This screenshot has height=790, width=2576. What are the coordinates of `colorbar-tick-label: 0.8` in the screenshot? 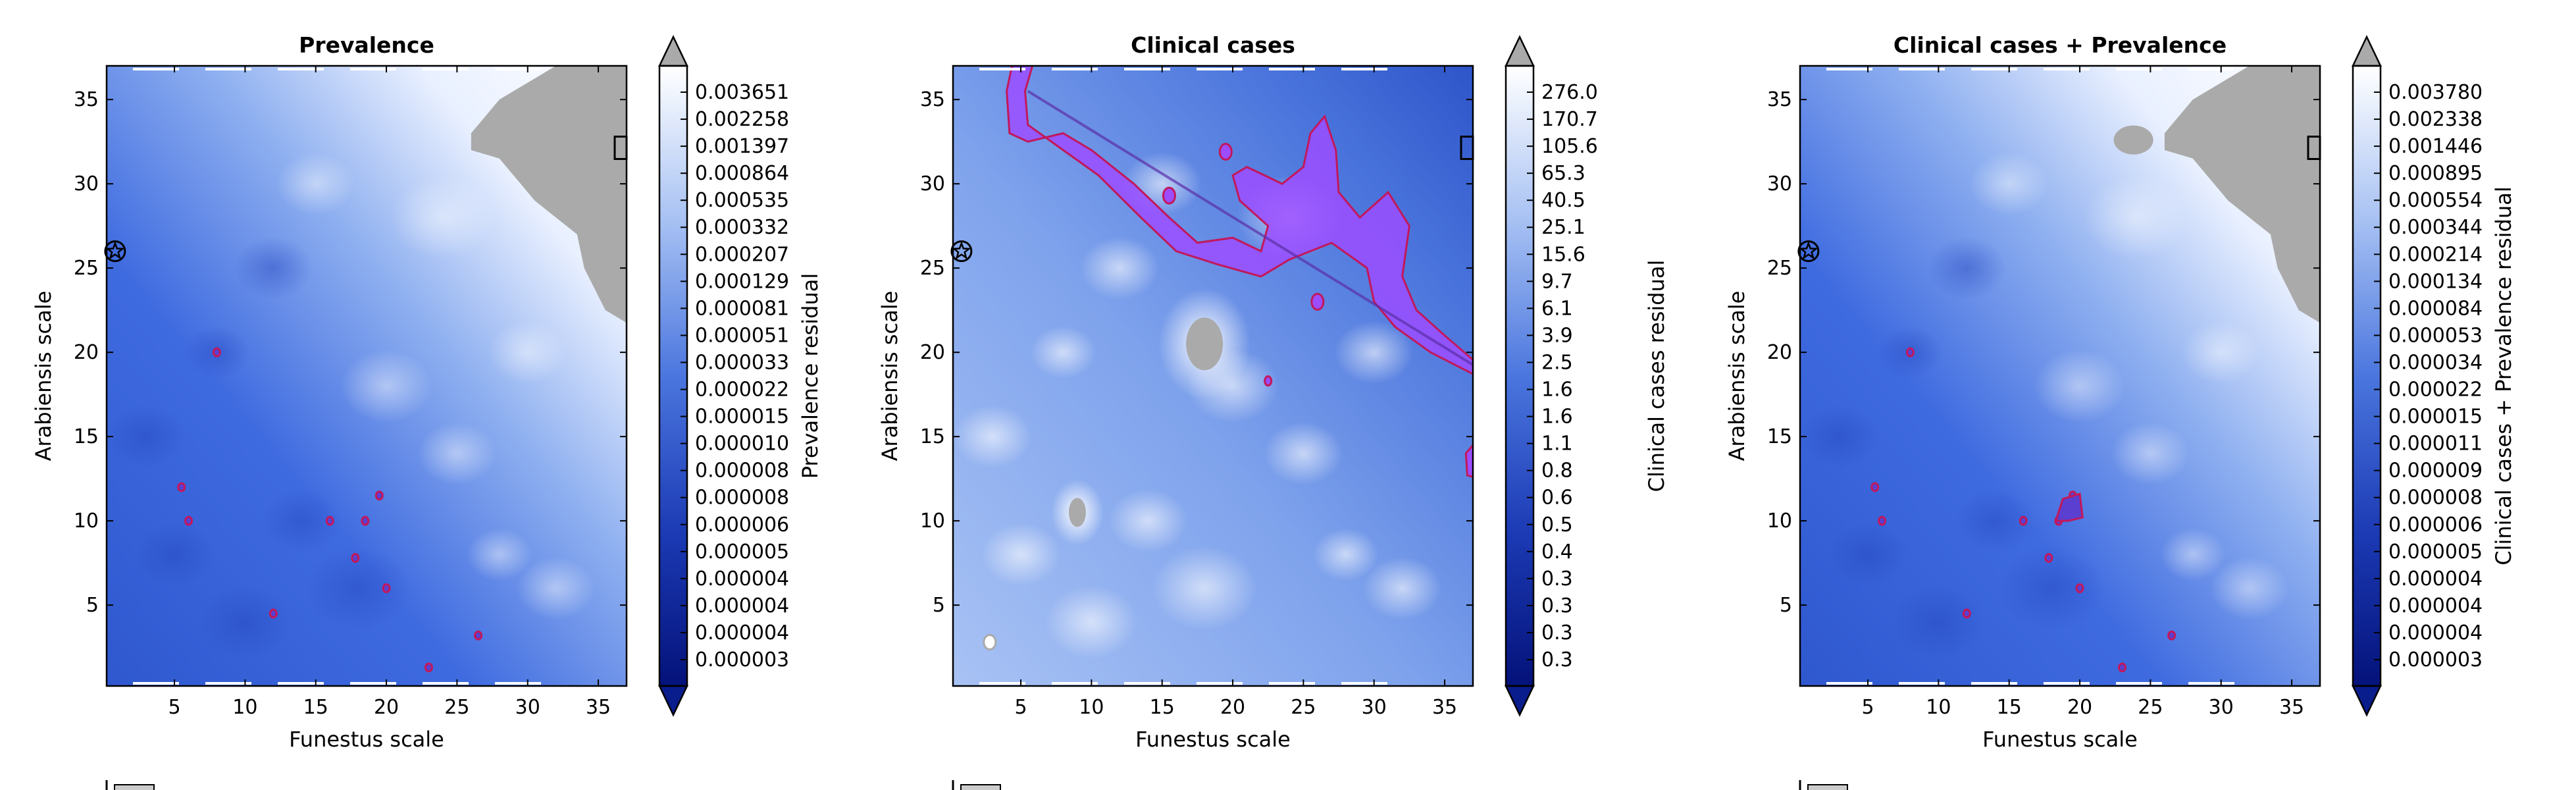 It's located at (1557, 472).